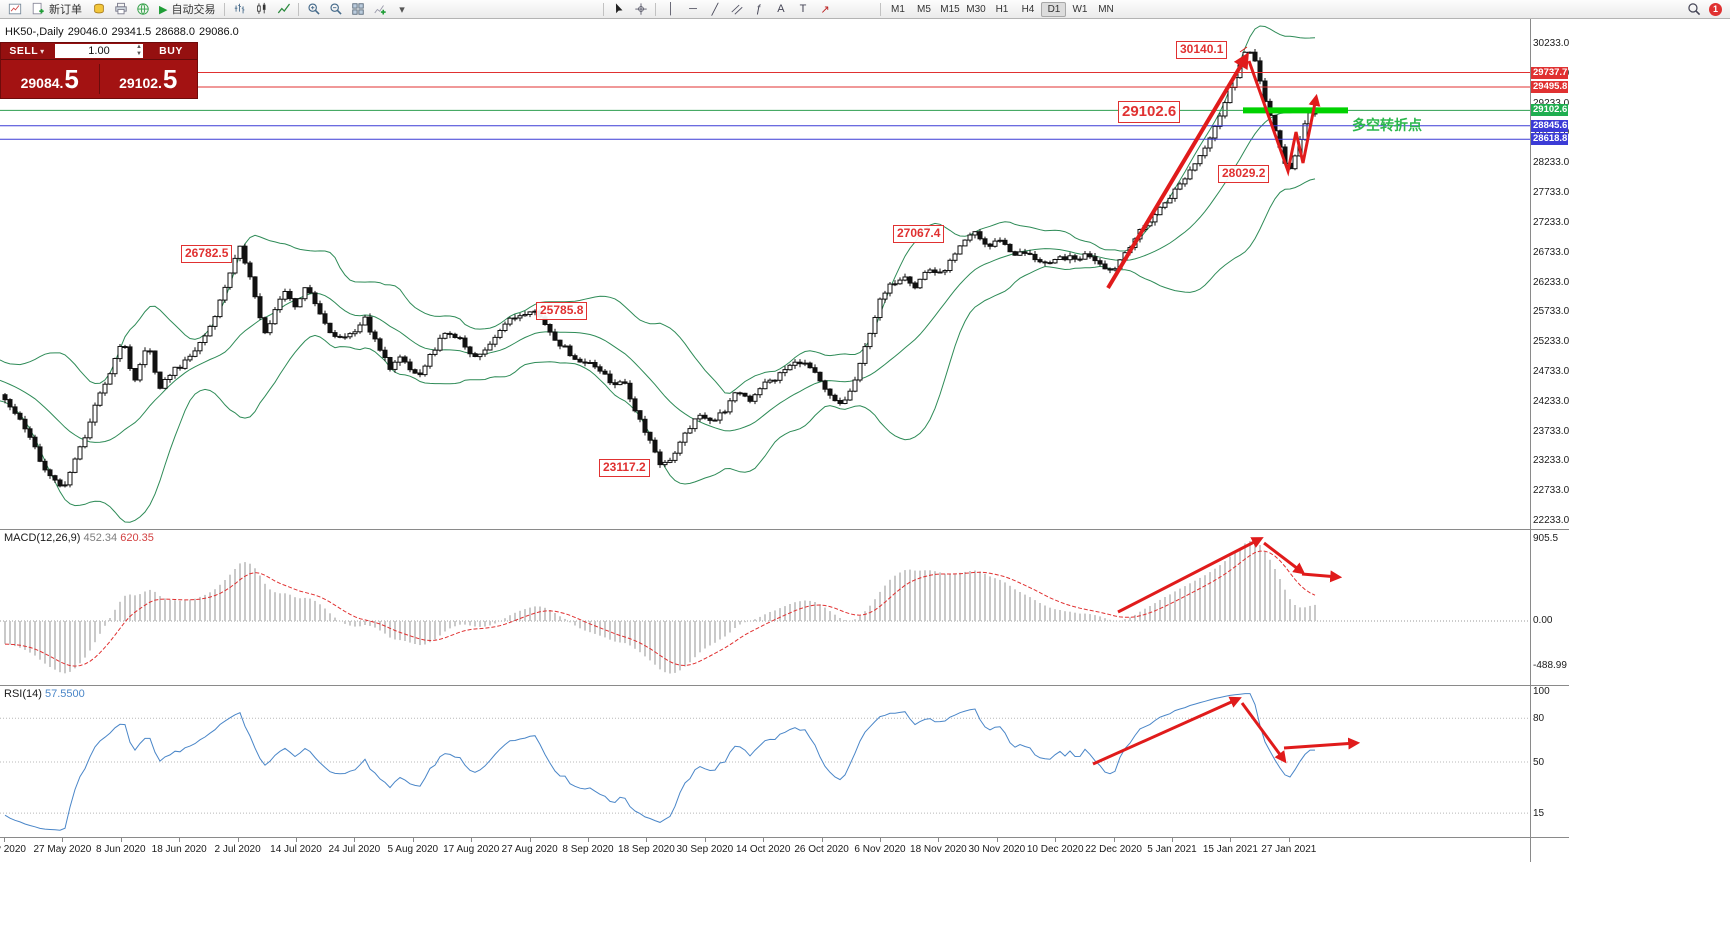 This screenshot has width=1730, height=944. What do you see at coordinates (1539, 719) in the screenshot?
I see `rsi-axis-label: 80` at bounding box center [1539, 719].